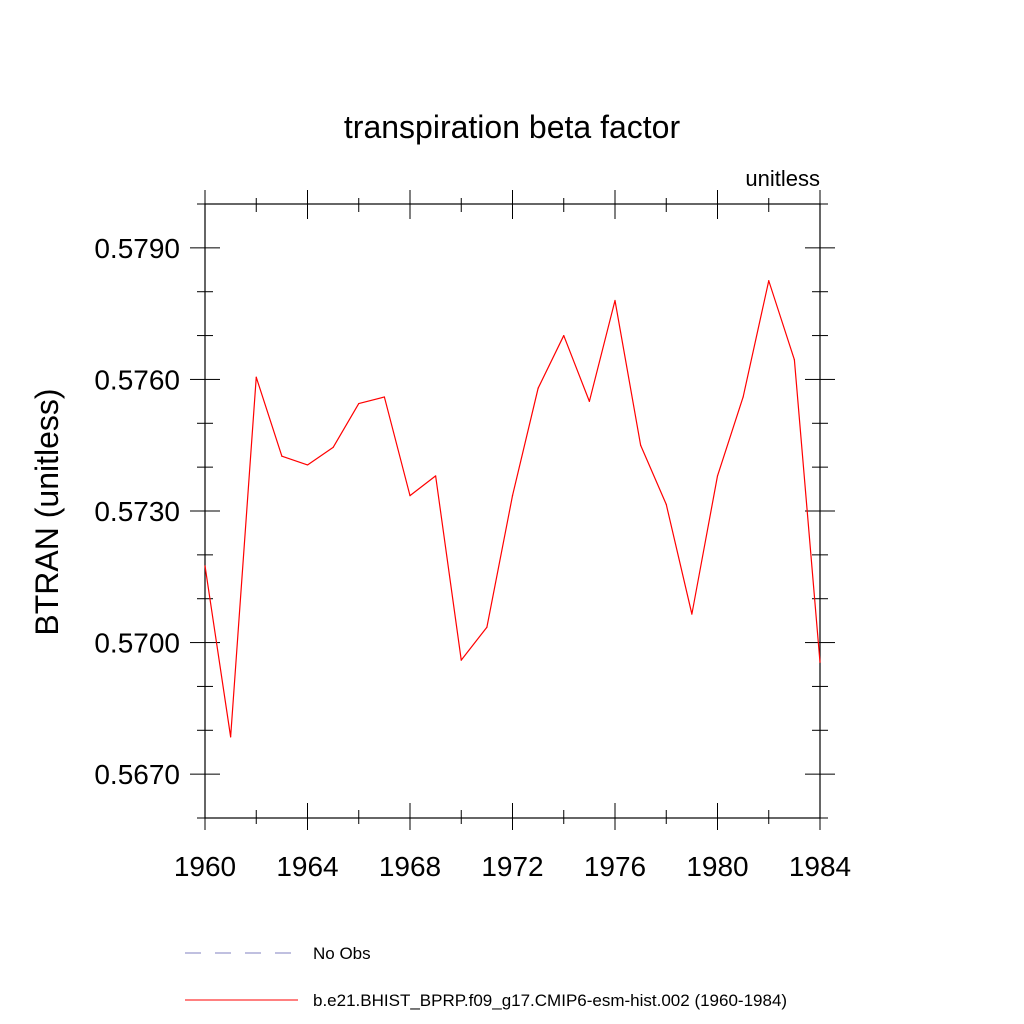 The image size is (1024, 1024). Describe the element at coordinates (307, 866) in the screenshot. I see `x-tick-label: 1964` at that location.